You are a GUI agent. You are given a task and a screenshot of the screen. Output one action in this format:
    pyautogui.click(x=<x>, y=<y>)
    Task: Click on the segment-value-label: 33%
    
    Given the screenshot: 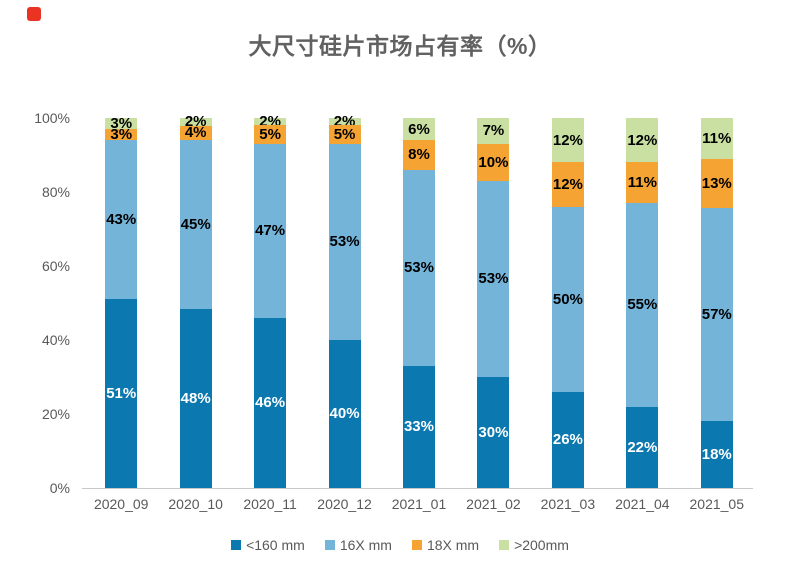 What is the action you would take?
    pyautogui.click(x=418, y=427)
    